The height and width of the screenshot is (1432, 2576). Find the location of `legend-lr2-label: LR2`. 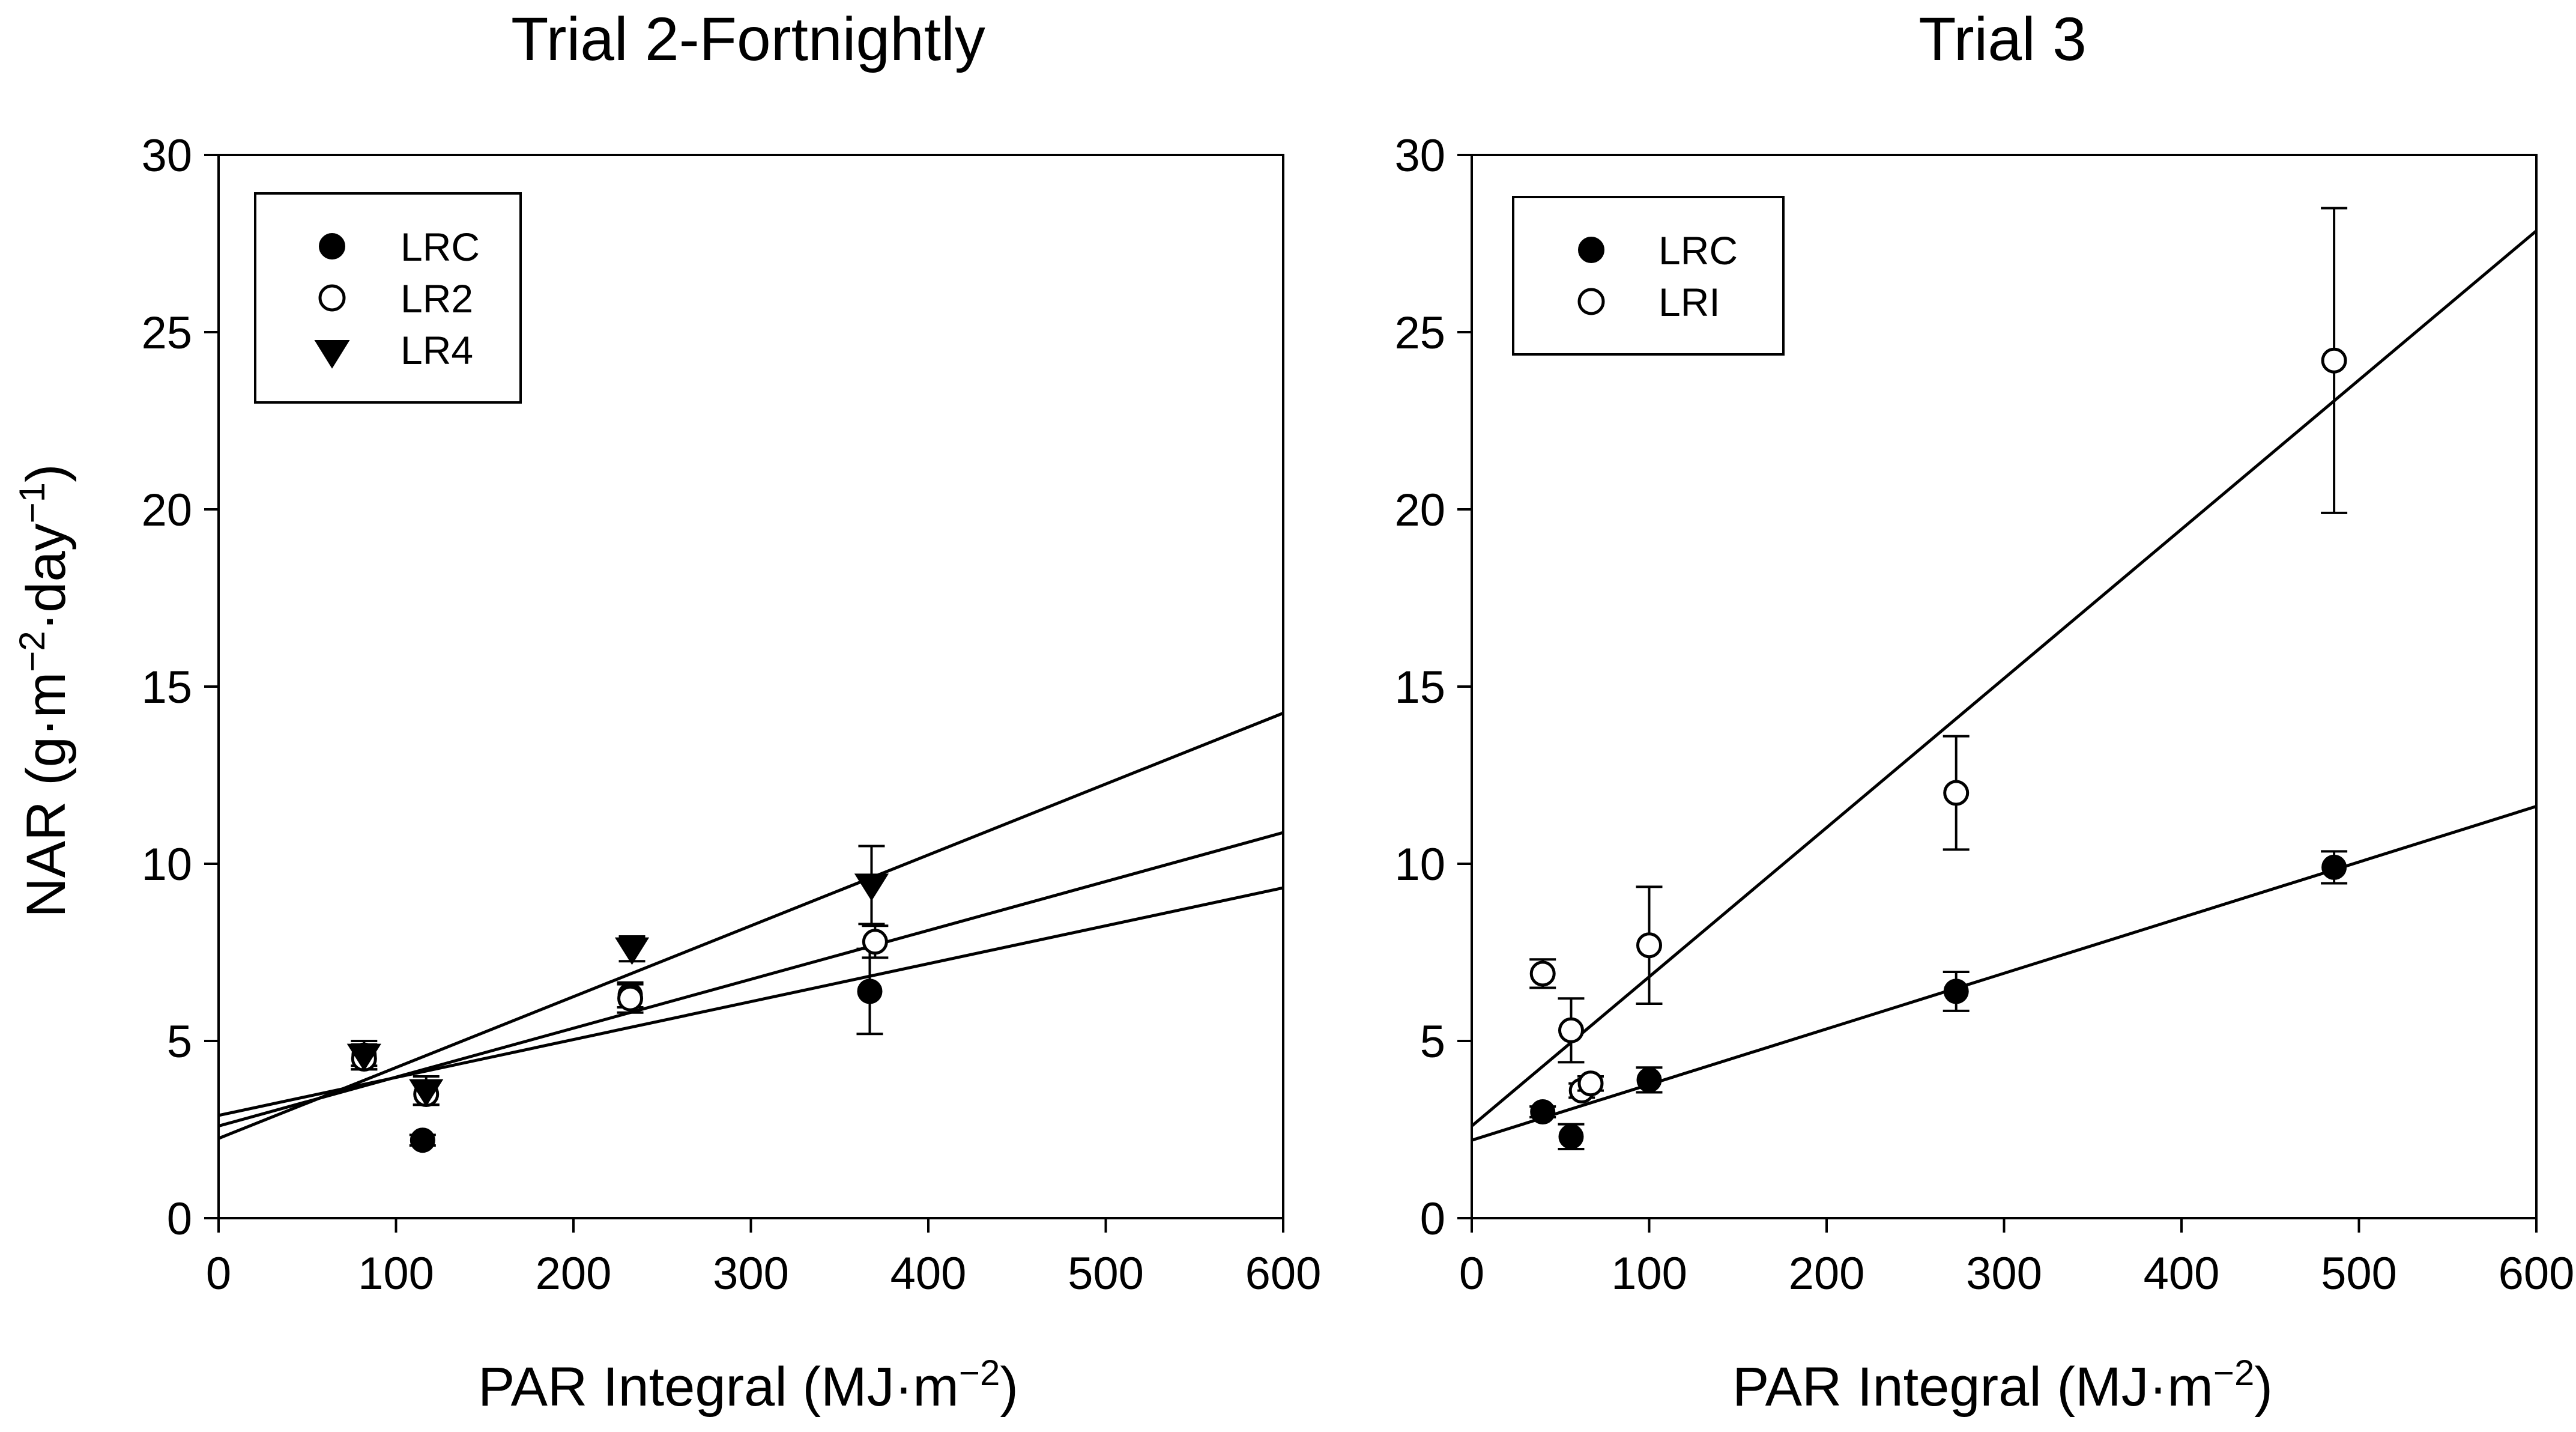

legend-lr2-label: LR2 is located at coordinates (437, 298).